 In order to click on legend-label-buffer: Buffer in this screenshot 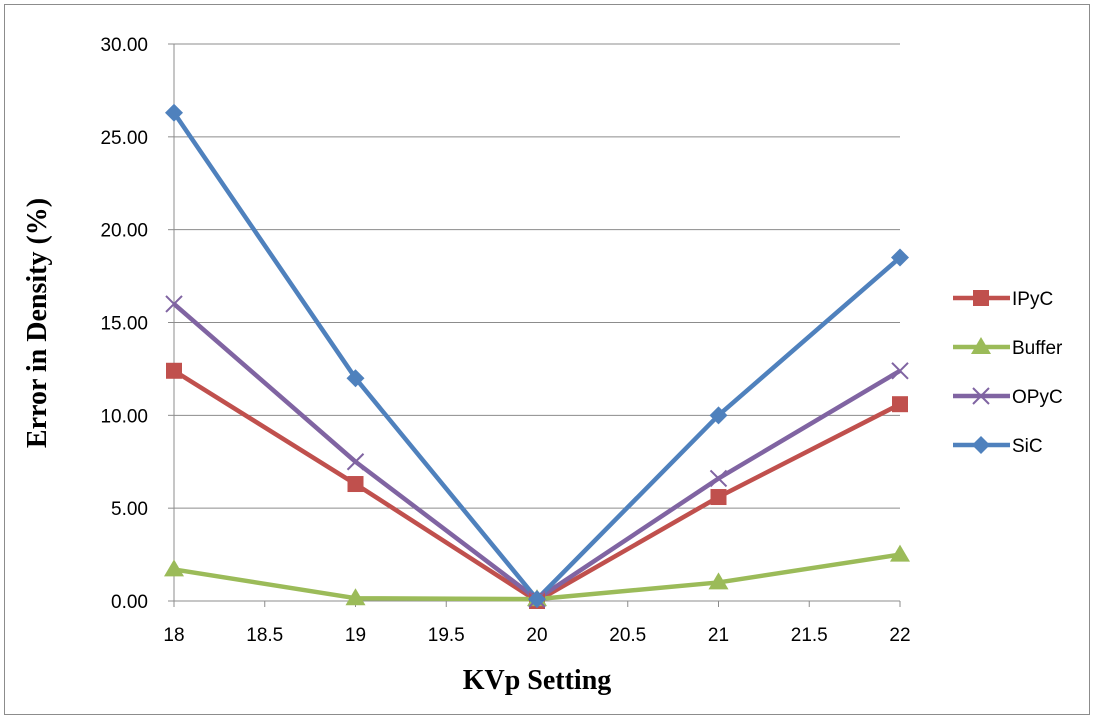, I will do `click(1037, 348)`.